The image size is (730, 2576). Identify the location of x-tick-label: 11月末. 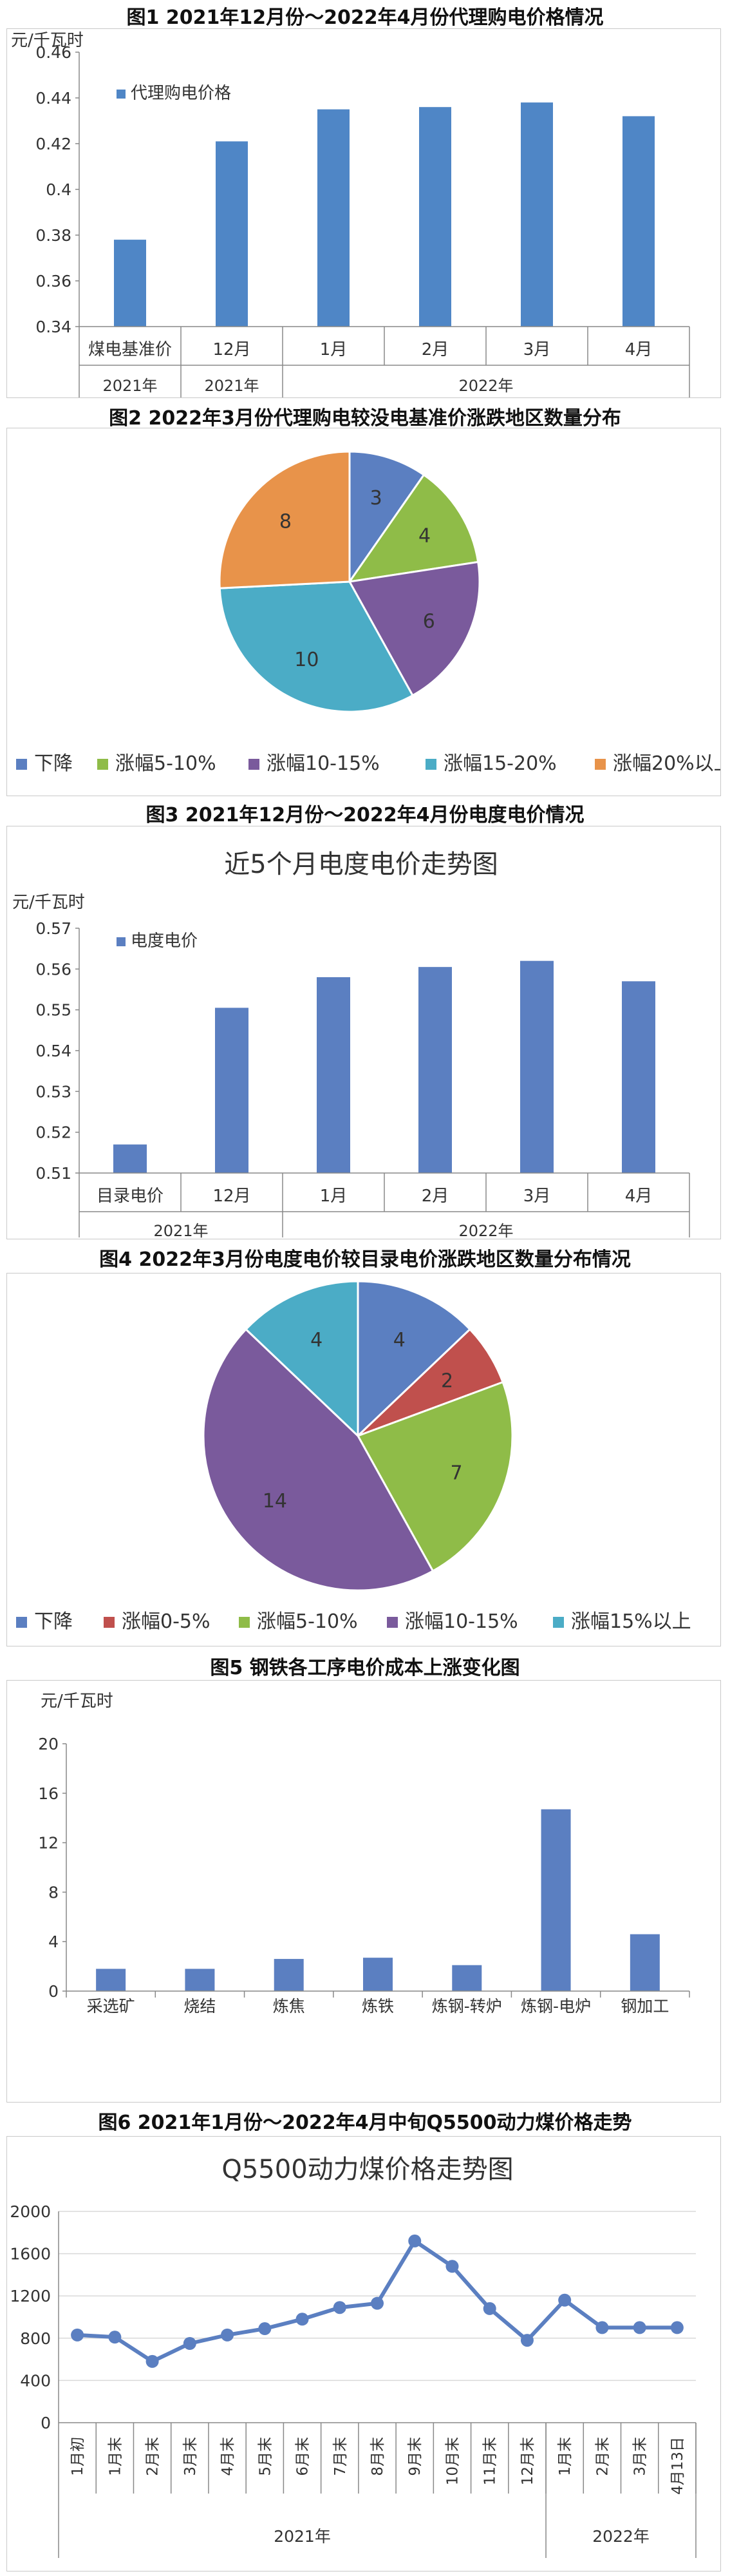
(490, 2461).